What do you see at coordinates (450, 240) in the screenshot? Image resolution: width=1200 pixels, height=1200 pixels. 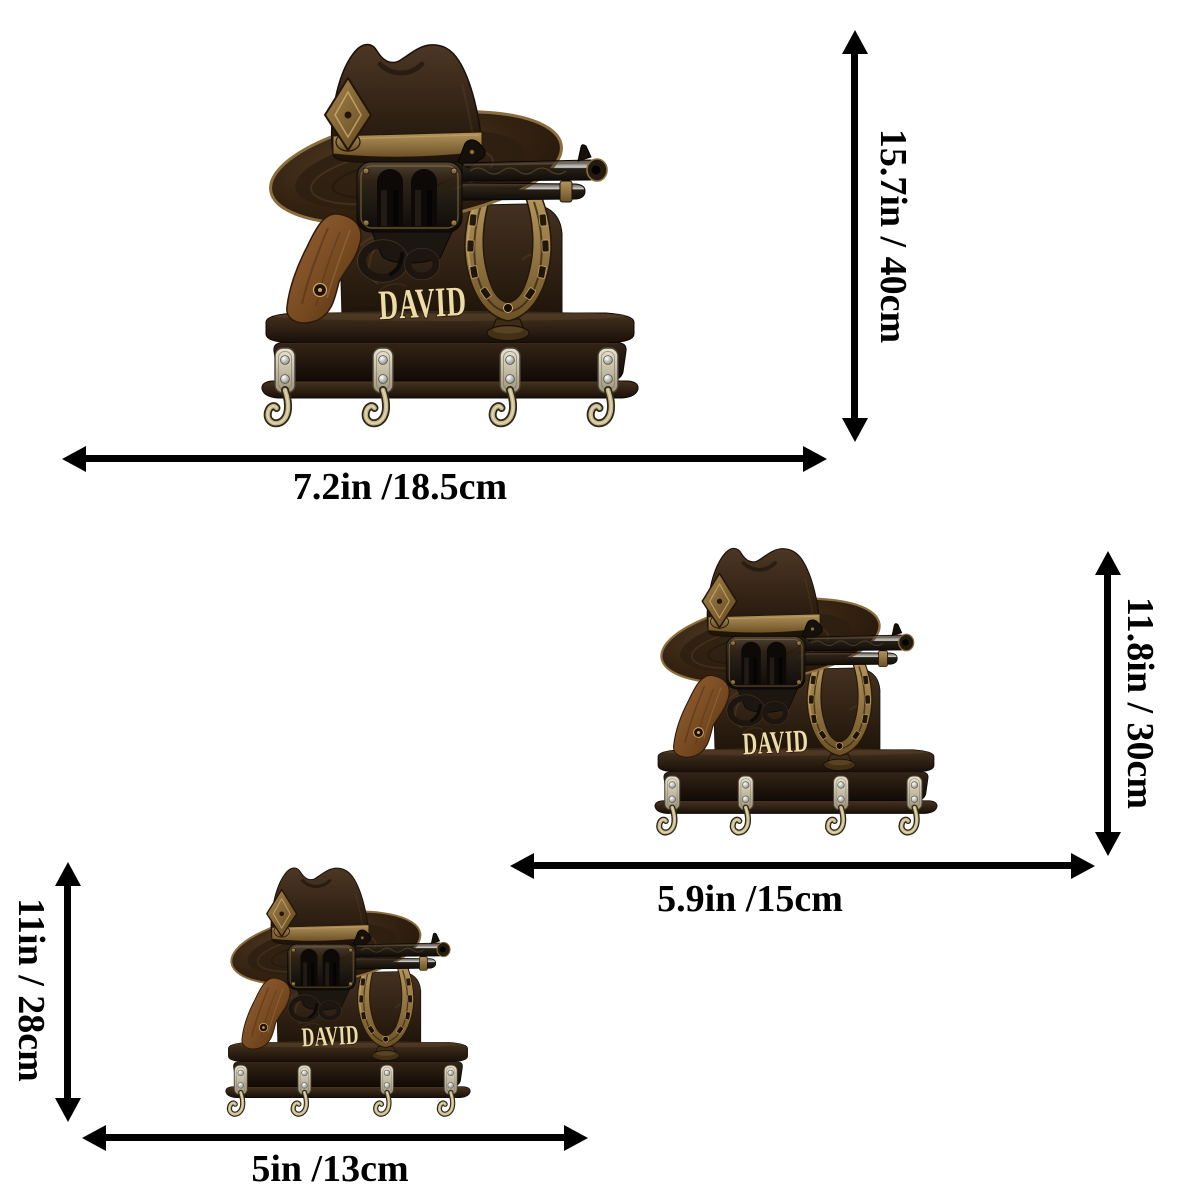 I see `keyholder-image-large` at bounding box center [450, 240].